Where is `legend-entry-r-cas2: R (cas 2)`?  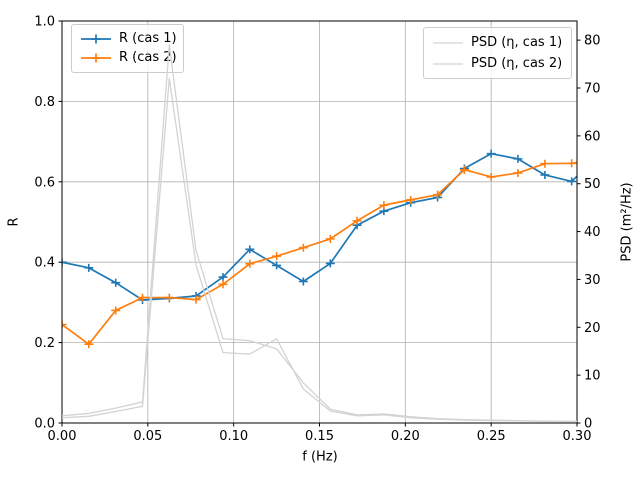 legend-entry-r-cas2: R (cas 2) is located at coordinates (128, 58).